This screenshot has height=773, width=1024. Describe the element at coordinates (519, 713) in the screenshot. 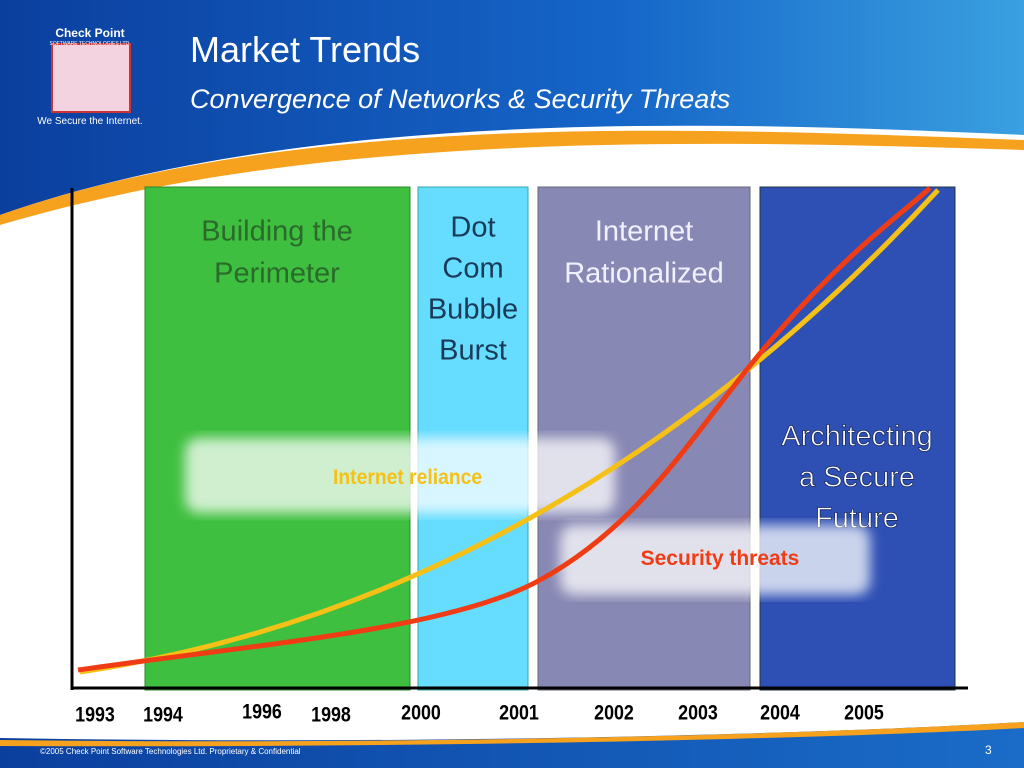

I see `year-label: 2001` at that location.